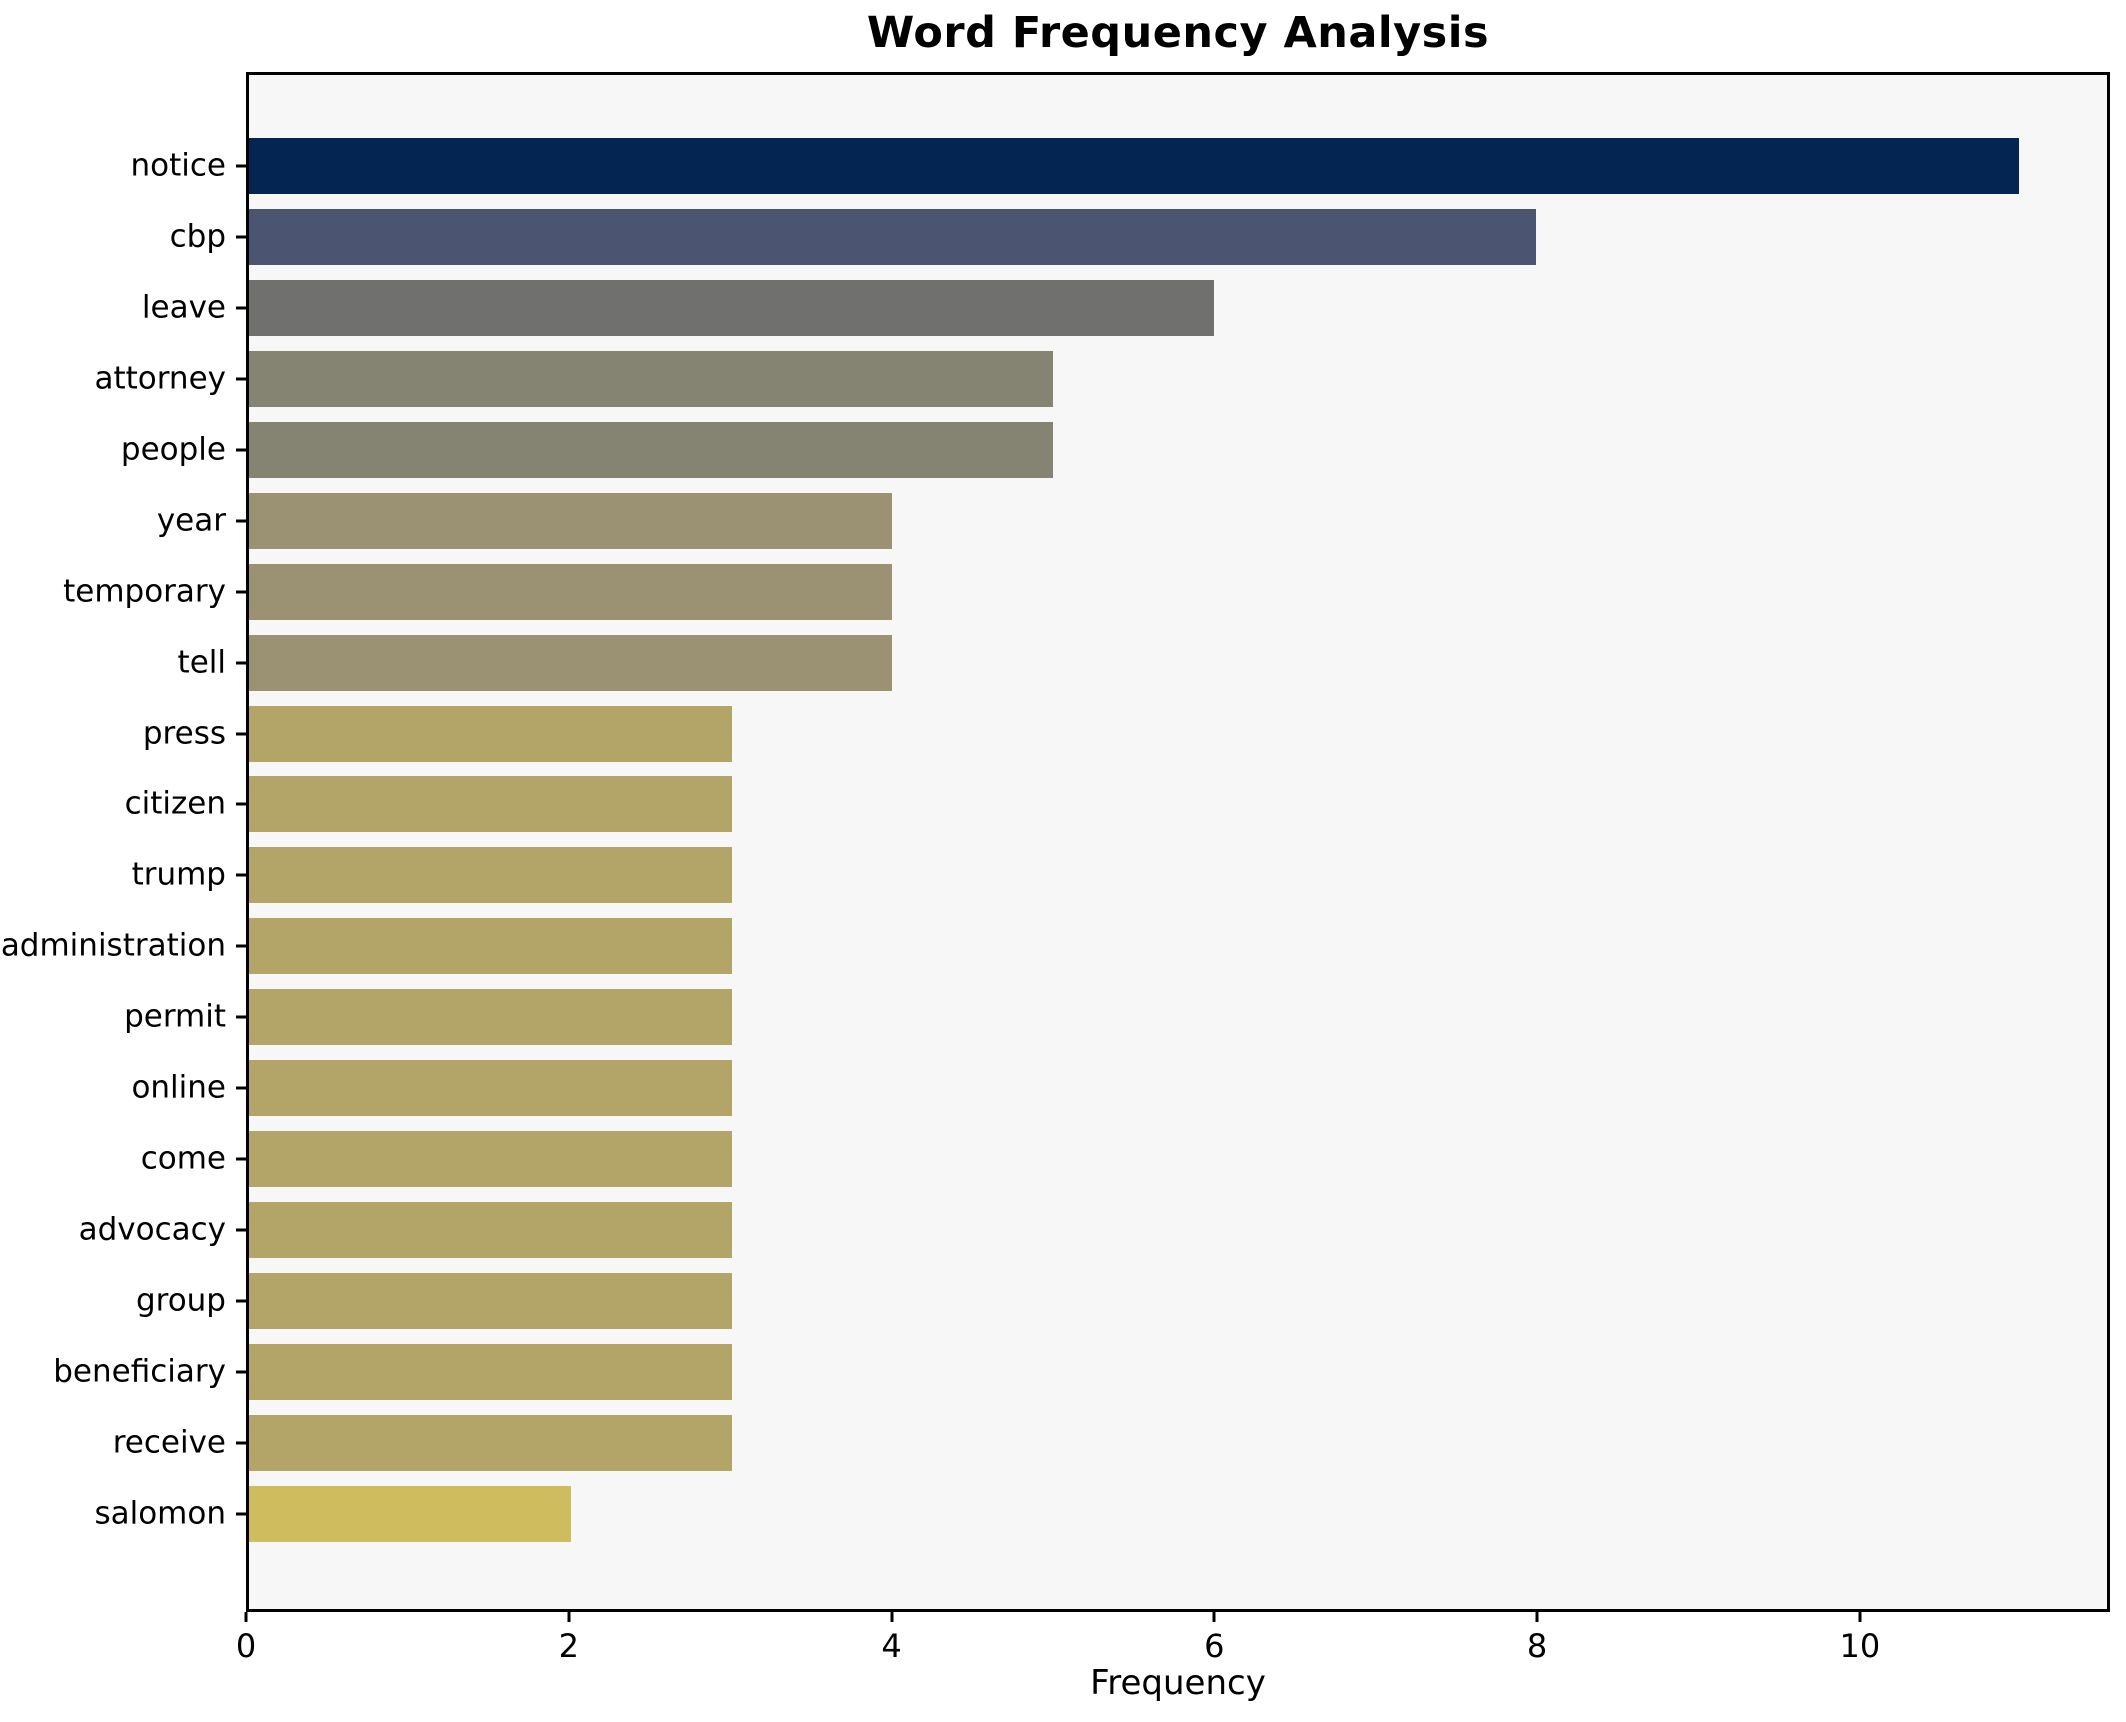  Describe the element at coordinates (1054, 946) in the screenshot. I see `bar-row: administration` at that location.